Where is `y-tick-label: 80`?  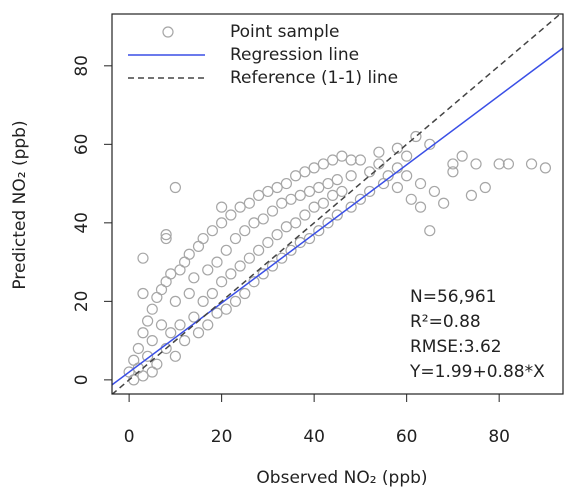 y-tick-label: 80 is located at coordinates (82, 66).